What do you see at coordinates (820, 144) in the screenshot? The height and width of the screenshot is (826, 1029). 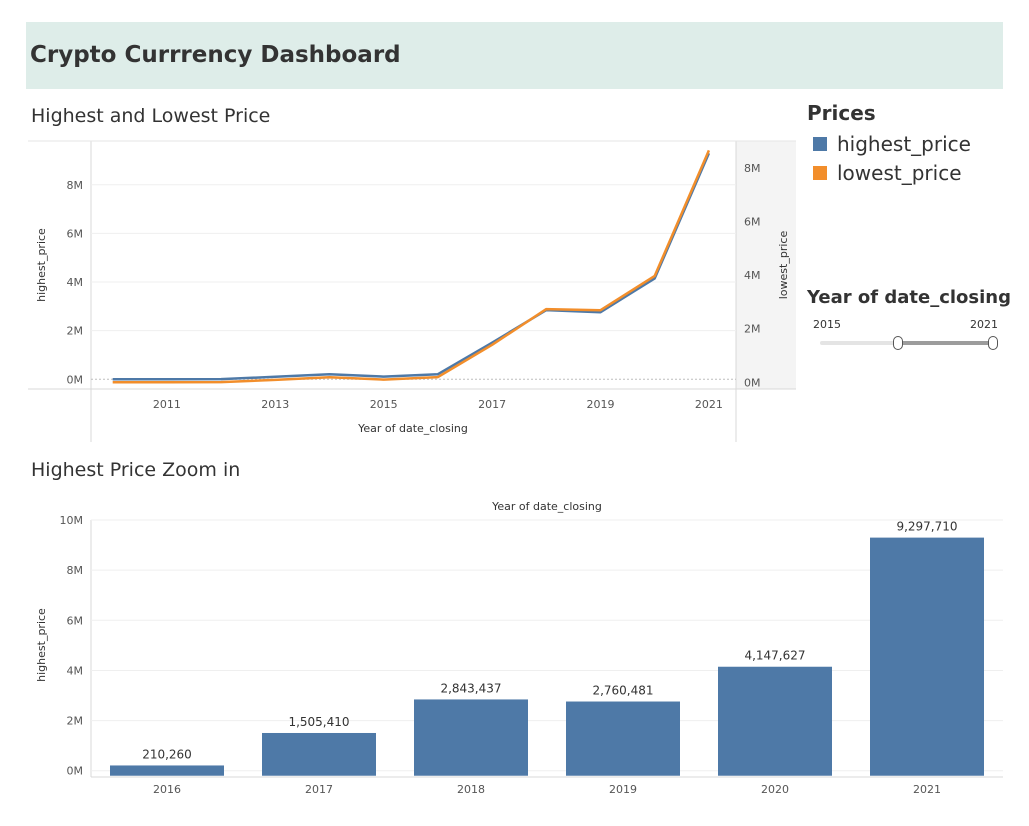 I see `legend-swatch-highest` at bounding box center [820, 144].